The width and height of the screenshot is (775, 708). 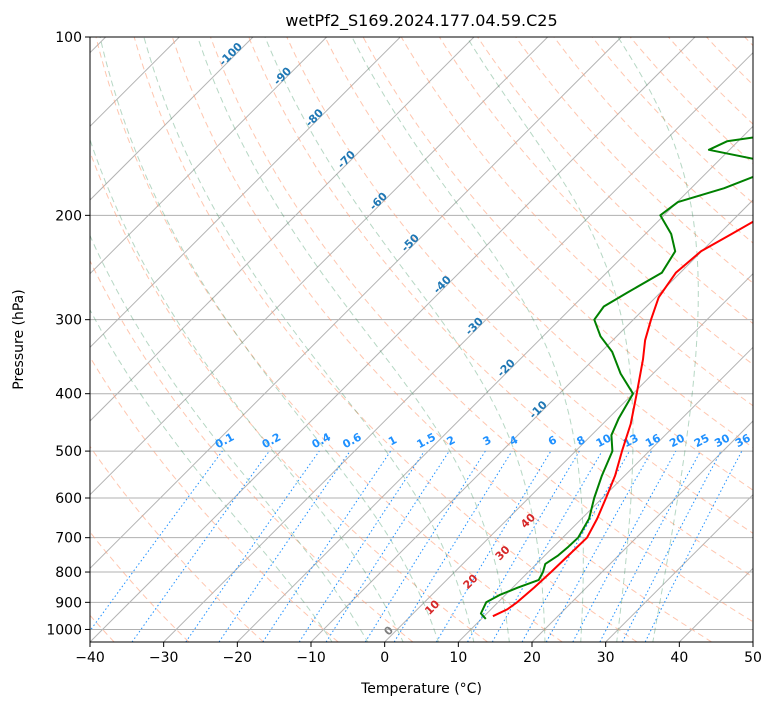 What do you see at coordinates (458, 658) in the screenshot?
I see `x-tick-label: 10` at bounding box center [458, 658].